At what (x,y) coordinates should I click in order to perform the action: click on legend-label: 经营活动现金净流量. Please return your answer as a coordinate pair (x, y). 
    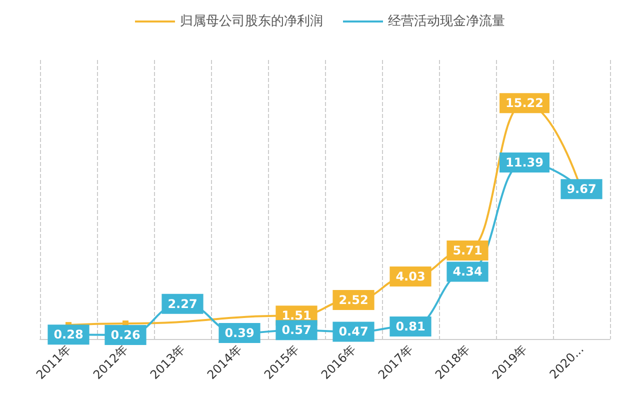
    Looking at the image, I should click on (446, 21).